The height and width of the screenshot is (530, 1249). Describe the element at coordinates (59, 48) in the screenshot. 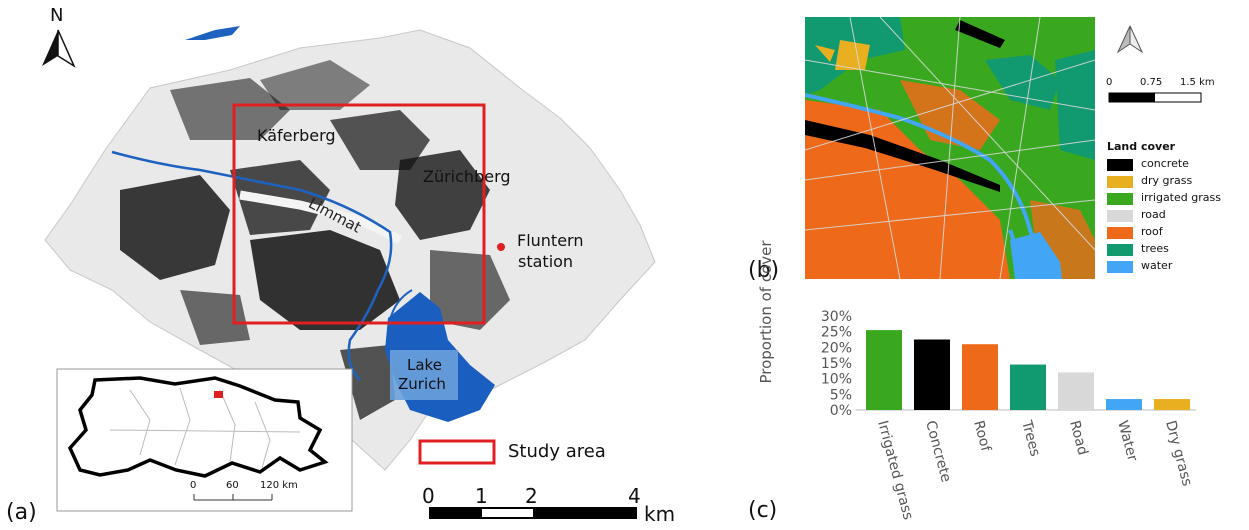

I see `north-arrow-icon` at that location.